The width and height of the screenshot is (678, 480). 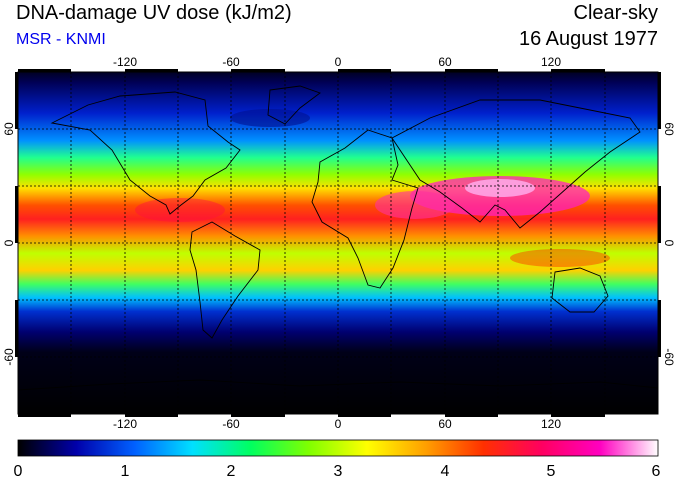 I want to click on lon-label-bottom: 0, so click(x=338, y=424).